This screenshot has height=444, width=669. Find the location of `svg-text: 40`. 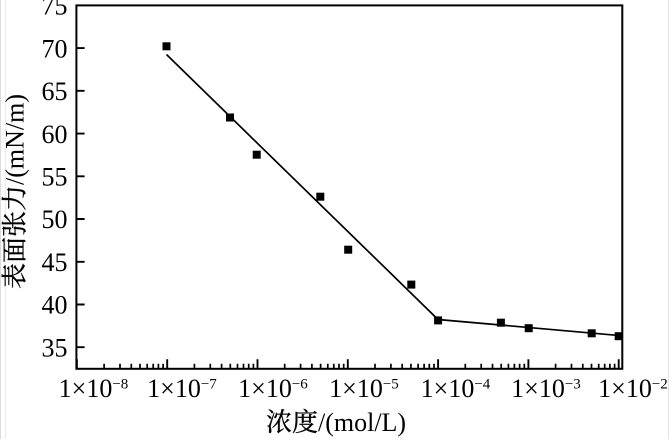

svg-text: 40 is located at coordinates (55, 305).